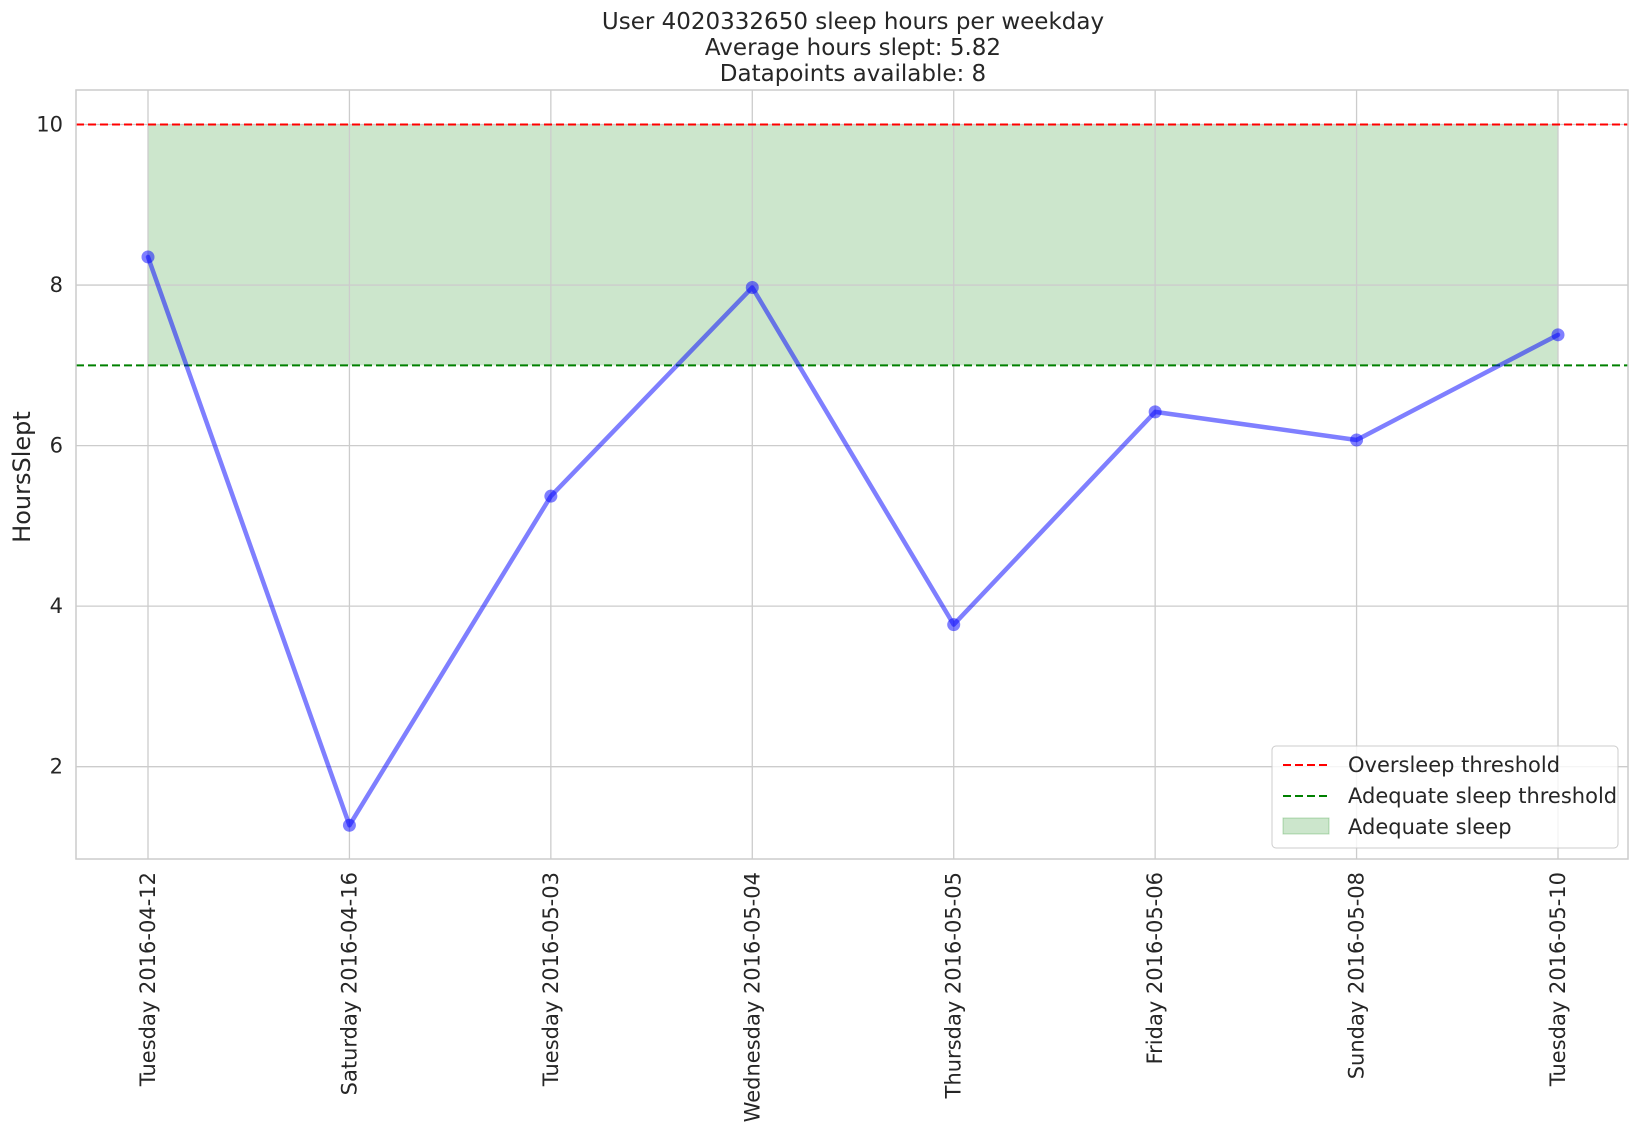 Image resolution: width=1637 pixels, height=1130 pixels. I want to click on y-tick-label: 2, so click(56, 767).